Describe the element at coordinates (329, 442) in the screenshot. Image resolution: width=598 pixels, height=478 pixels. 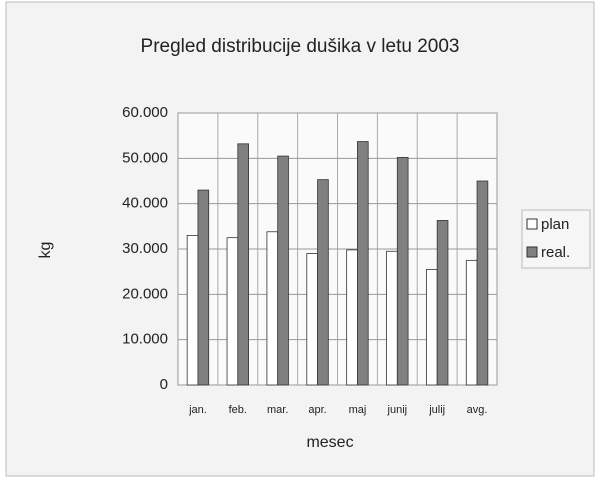
I see `x-axis-label: mesec` at that location.